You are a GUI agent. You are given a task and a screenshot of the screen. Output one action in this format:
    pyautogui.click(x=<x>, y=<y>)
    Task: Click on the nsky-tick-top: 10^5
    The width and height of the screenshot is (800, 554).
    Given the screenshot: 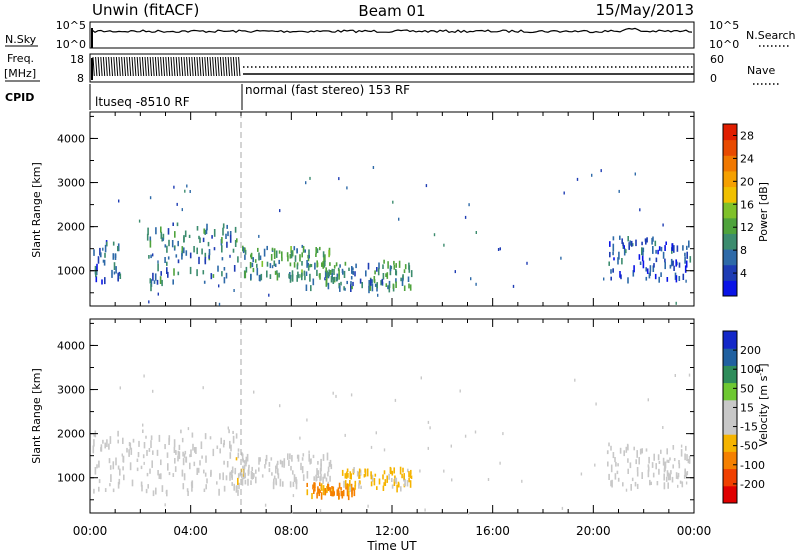 What is the action you would take?
    pyautogui.click(x=71, y=25)
    